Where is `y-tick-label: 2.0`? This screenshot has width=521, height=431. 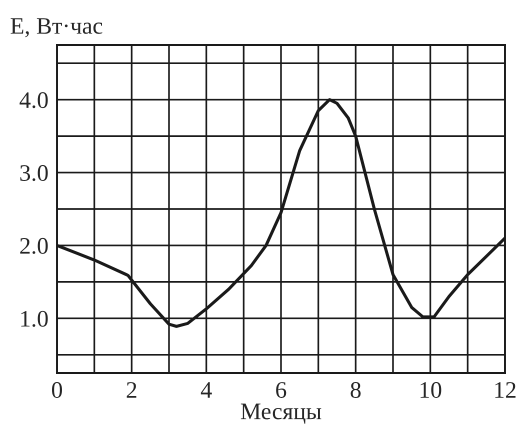 y-tick-label: 2.0 is located at coordinates (34, 246).